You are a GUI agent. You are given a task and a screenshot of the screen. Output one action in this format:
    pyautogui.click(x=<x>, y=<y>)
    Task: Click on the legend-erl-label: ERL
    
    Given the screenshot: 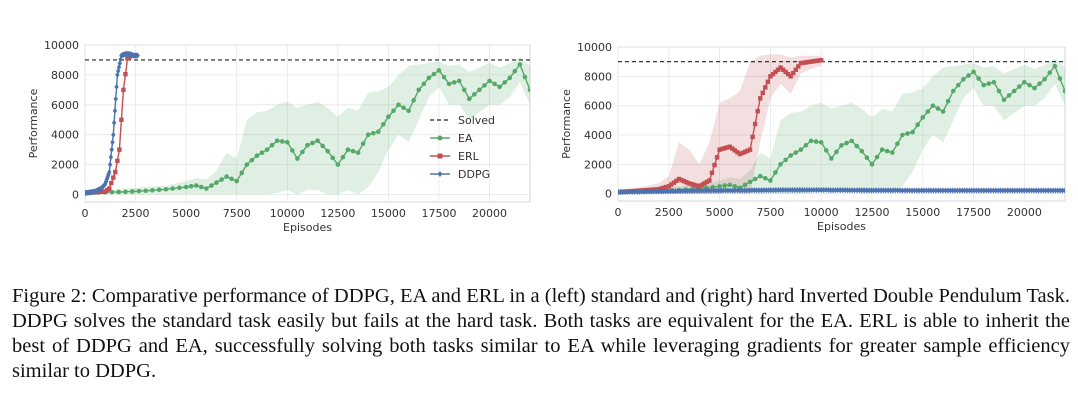 What is the action you would take?
    pyautogui.click(x=469, y=156)
    